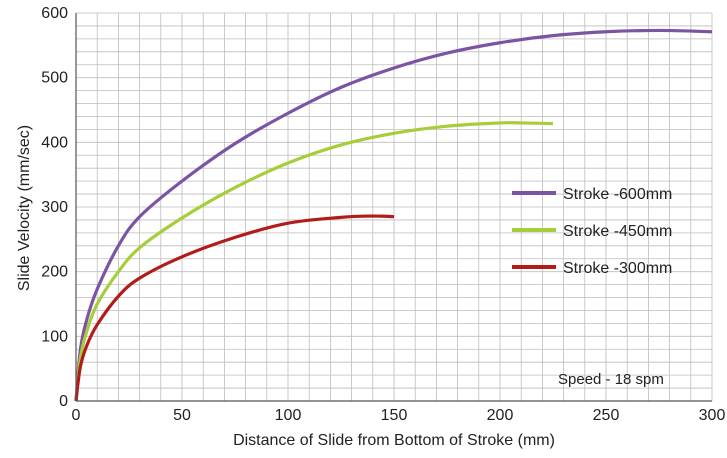  I want to click on y-tick-label: 100, so click(54, 336).